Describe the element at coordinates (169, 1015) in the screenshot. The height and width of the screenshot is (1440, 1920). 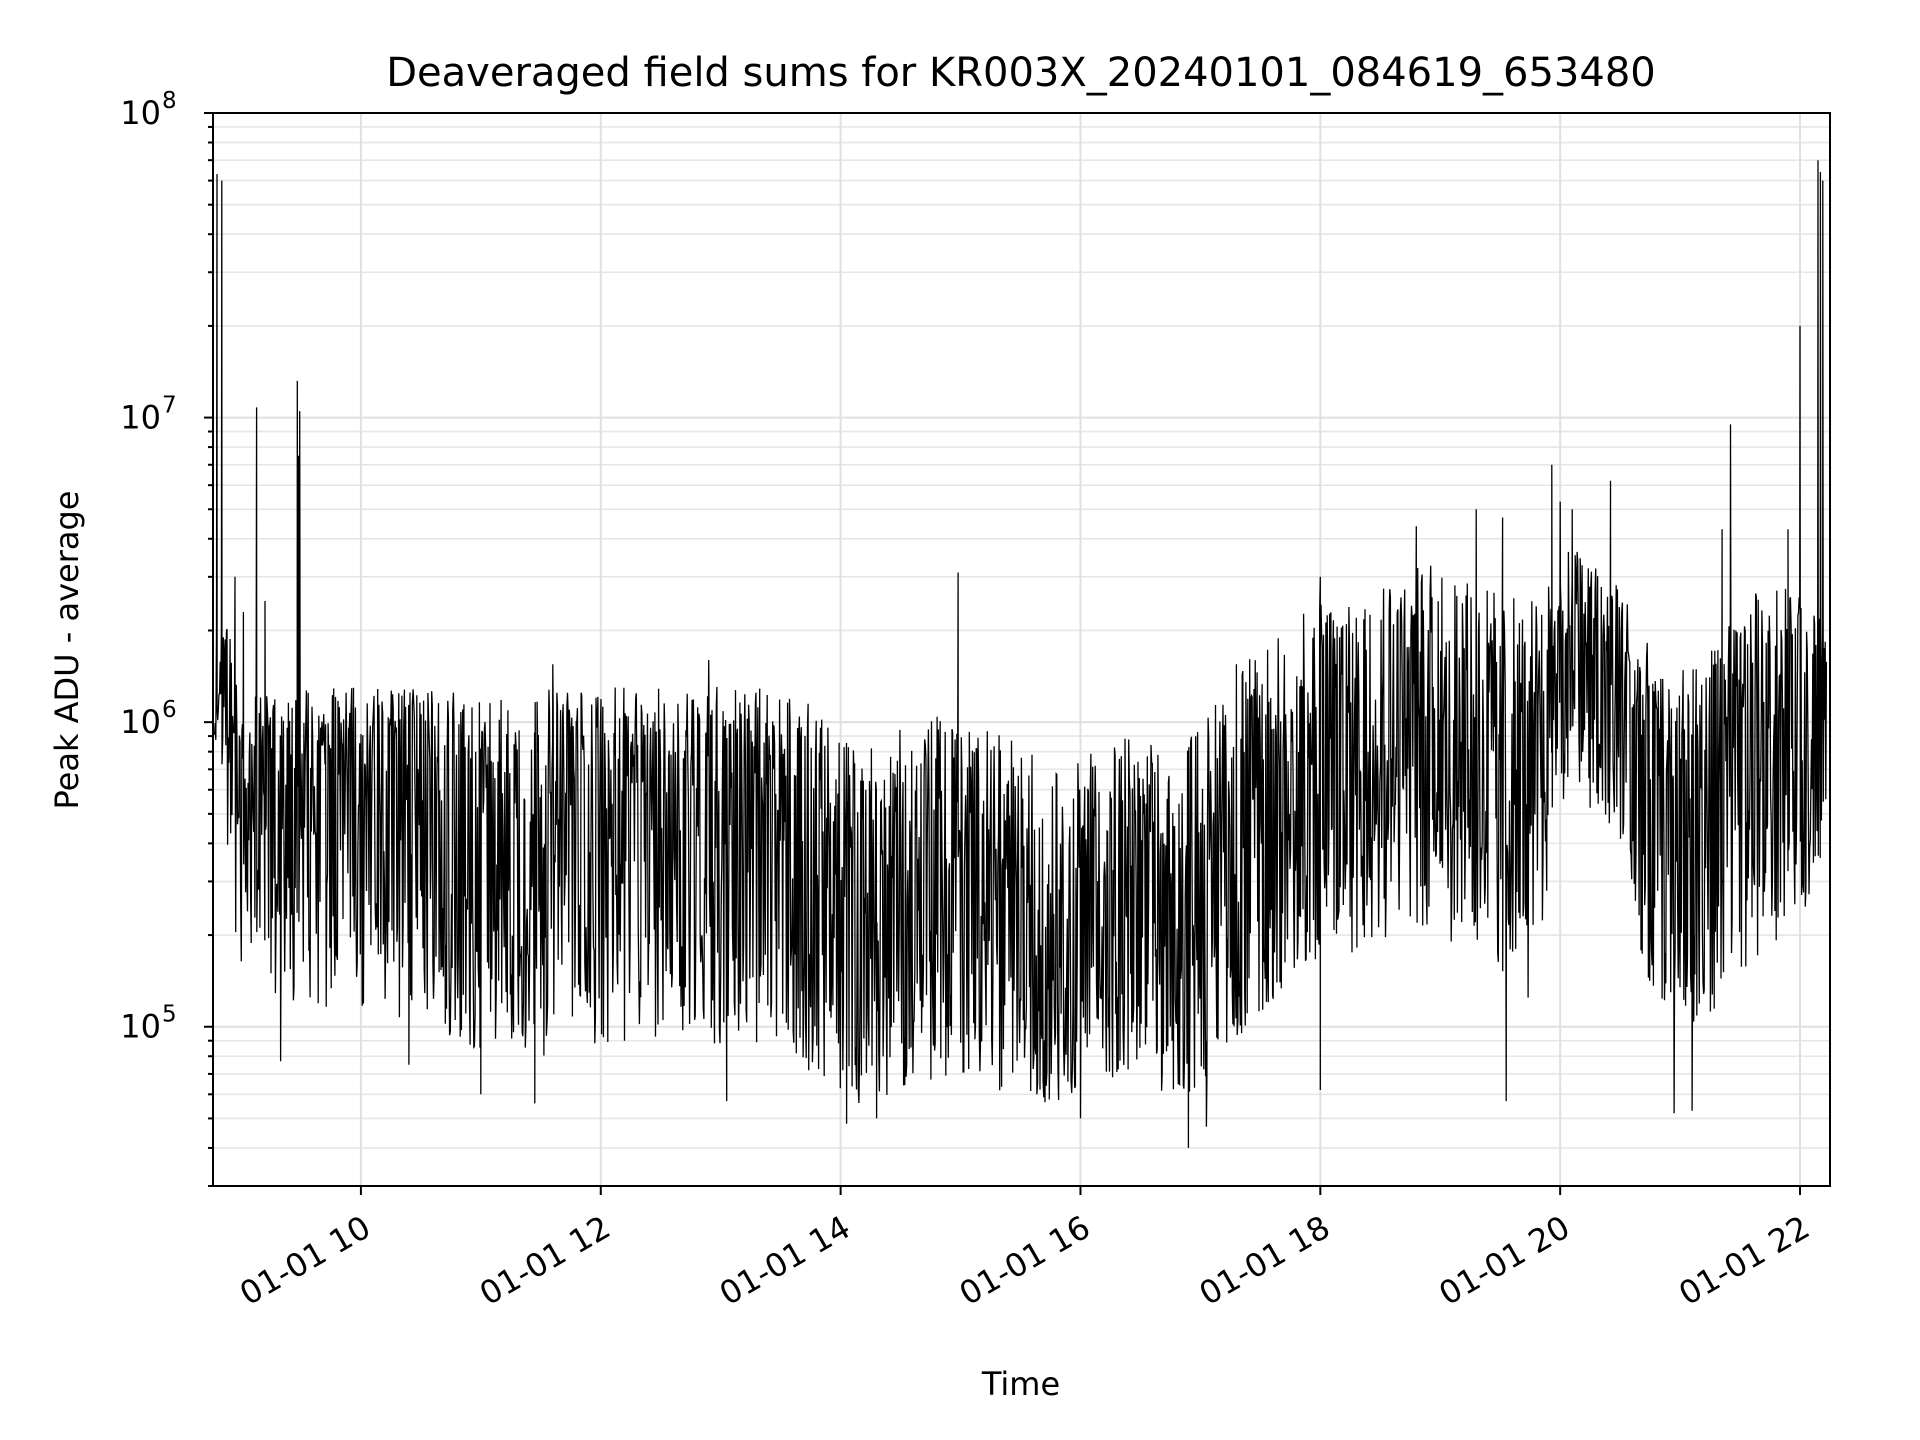
I see `y-tick-label-exponent: 5` at that location.